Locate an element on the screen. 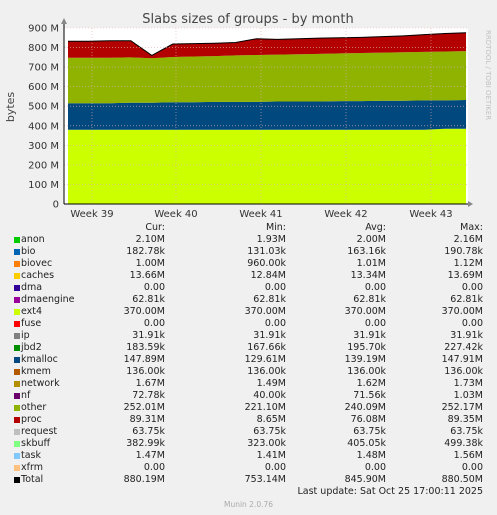 This screenshot has height=515, width=497. legend-row: anon 2.10M 1.93M 2.00M 2.16M is located at coordinates (248, 240).